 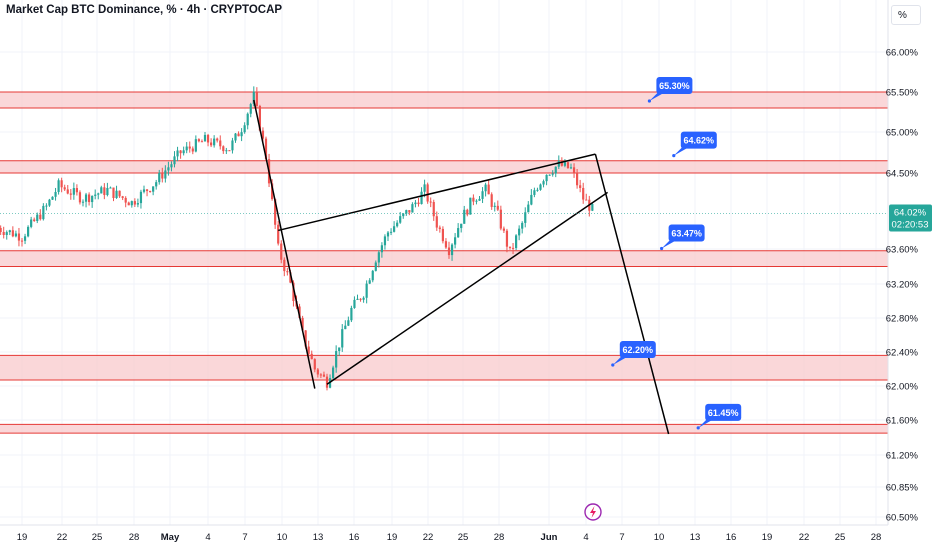 I want to click on callout-label: 63.47%, so click(x=686, y=233).